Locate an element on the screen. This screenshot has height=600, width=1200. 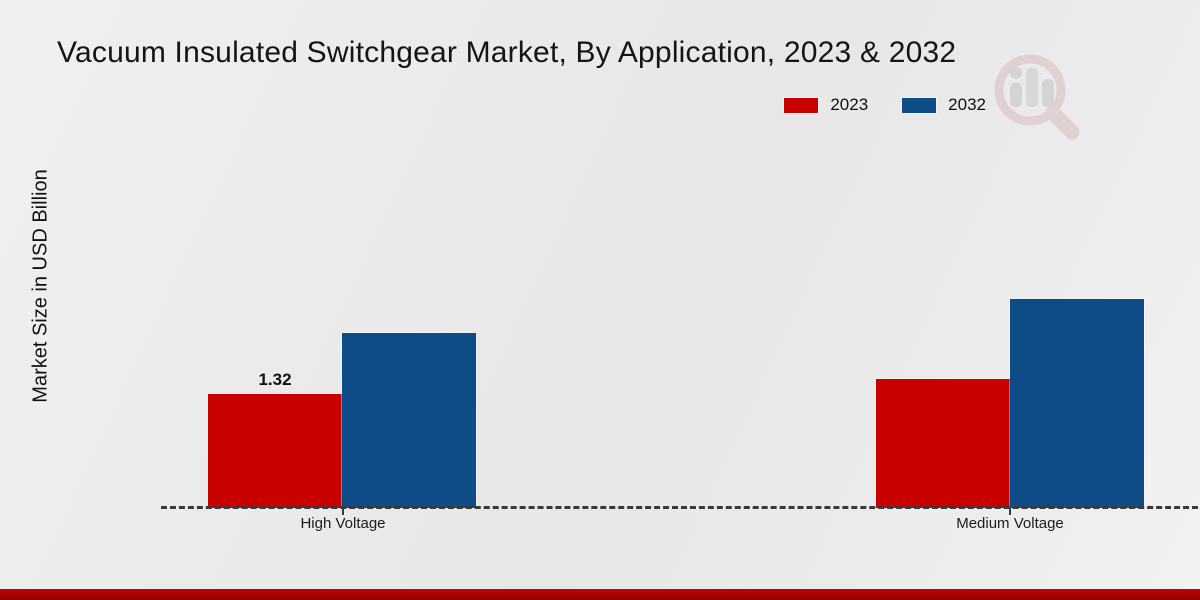
legend: 2023 2032 is located at coordinates (884, 105).